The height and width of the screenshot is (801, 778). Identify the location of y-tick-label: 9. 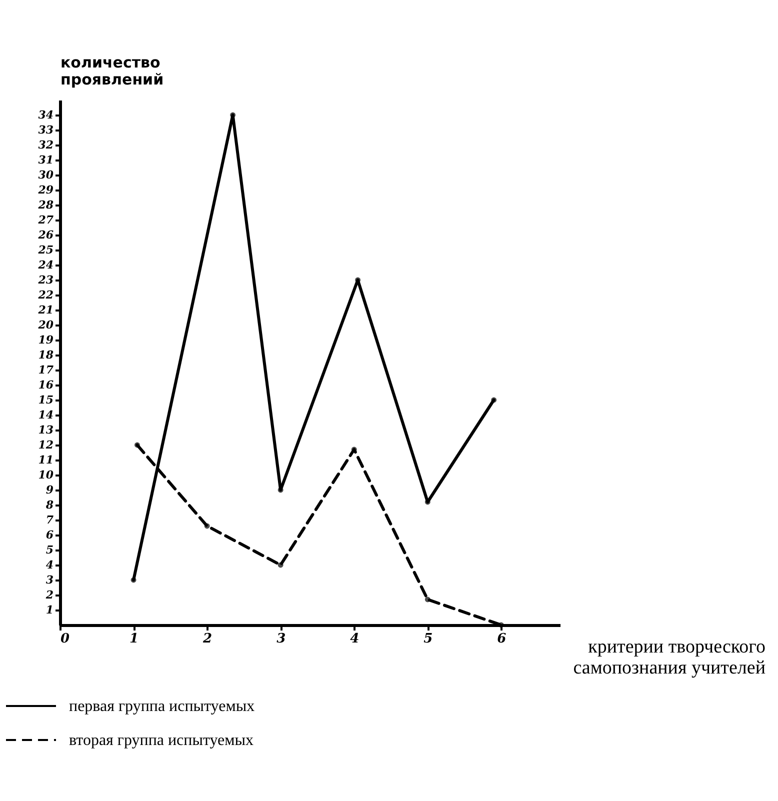
(50, 490).